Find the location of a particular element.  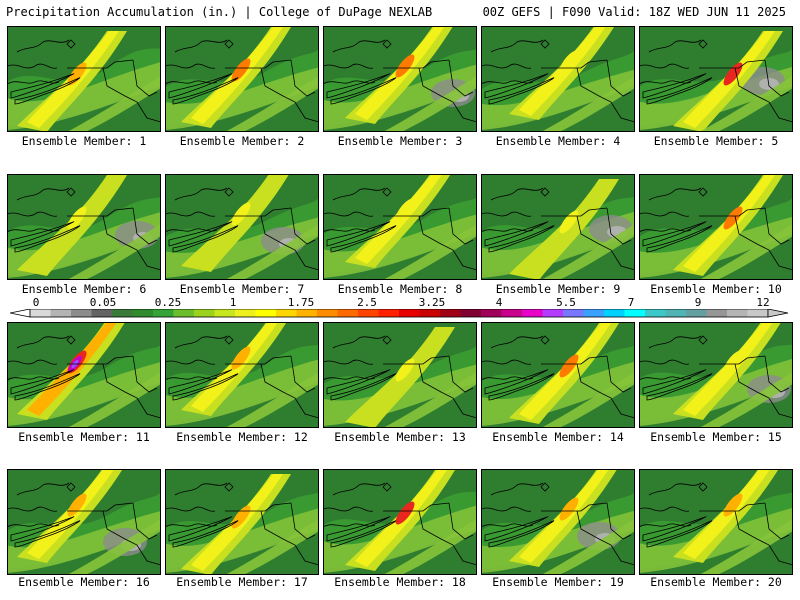

member-label: Ensemble Member: 5 is located at coordinates (716, 141).